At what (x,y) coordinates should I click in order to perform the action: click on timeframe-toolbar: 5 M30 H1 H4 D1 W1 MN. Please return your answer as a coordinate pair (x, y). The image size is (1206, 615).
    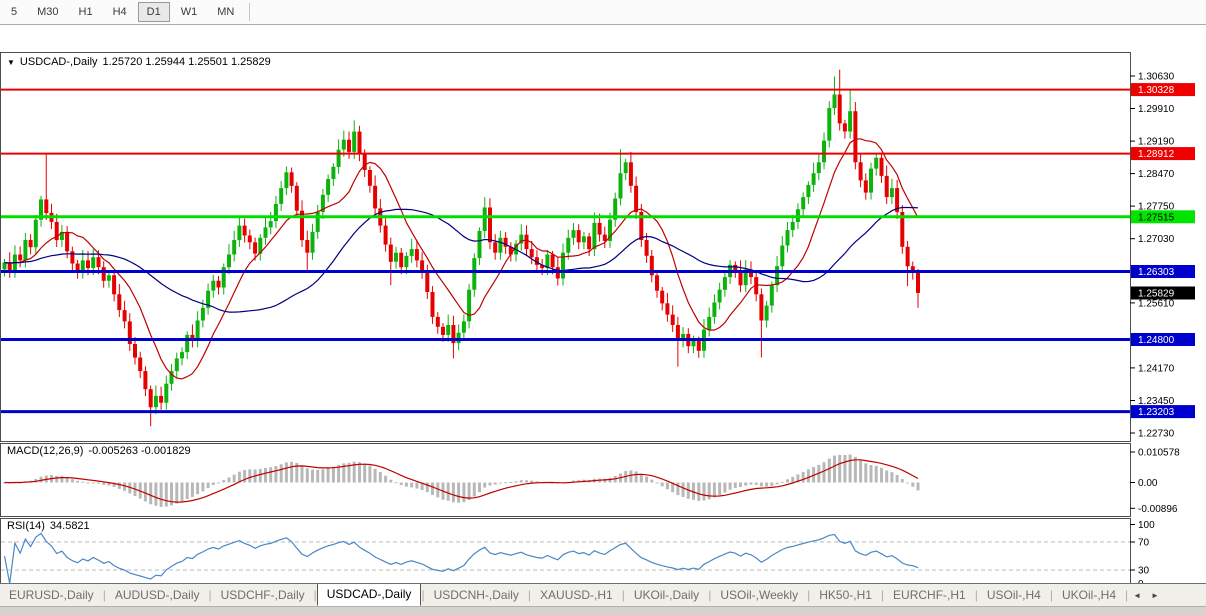
    Looking at the image, I should click on (603, 12).